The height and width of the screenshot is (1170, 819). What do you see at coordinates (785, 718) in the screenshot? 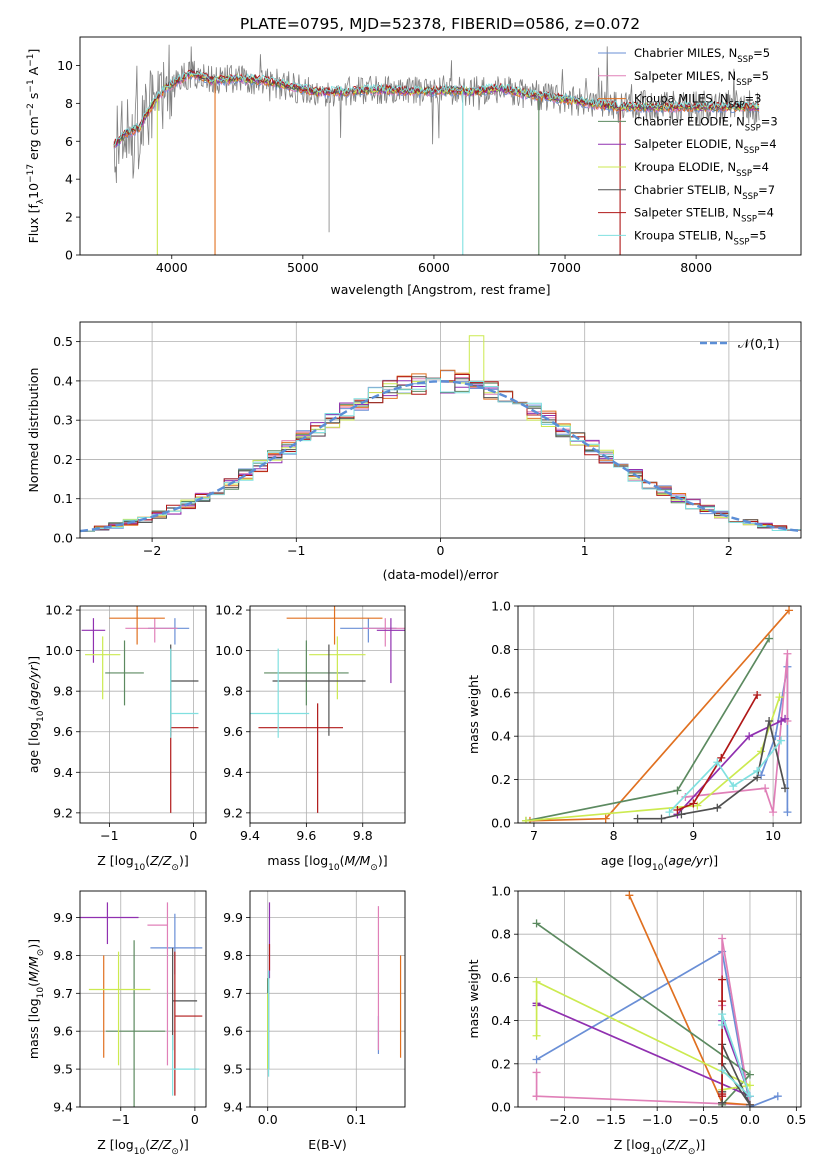
I see `weight-marker-salpeter-elodie` at bounding box center [785, 718].